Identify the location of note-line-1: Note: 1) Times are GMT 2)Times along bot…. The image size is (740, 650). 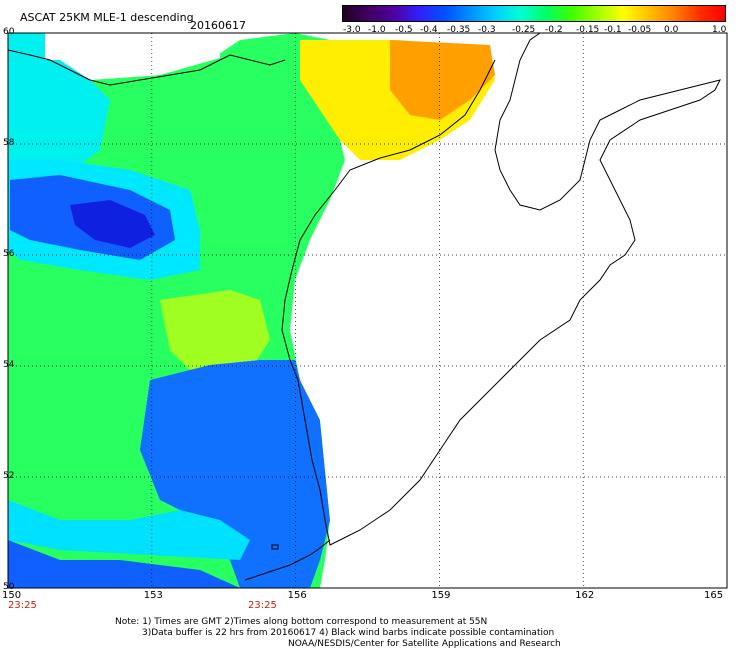
(301, 622).